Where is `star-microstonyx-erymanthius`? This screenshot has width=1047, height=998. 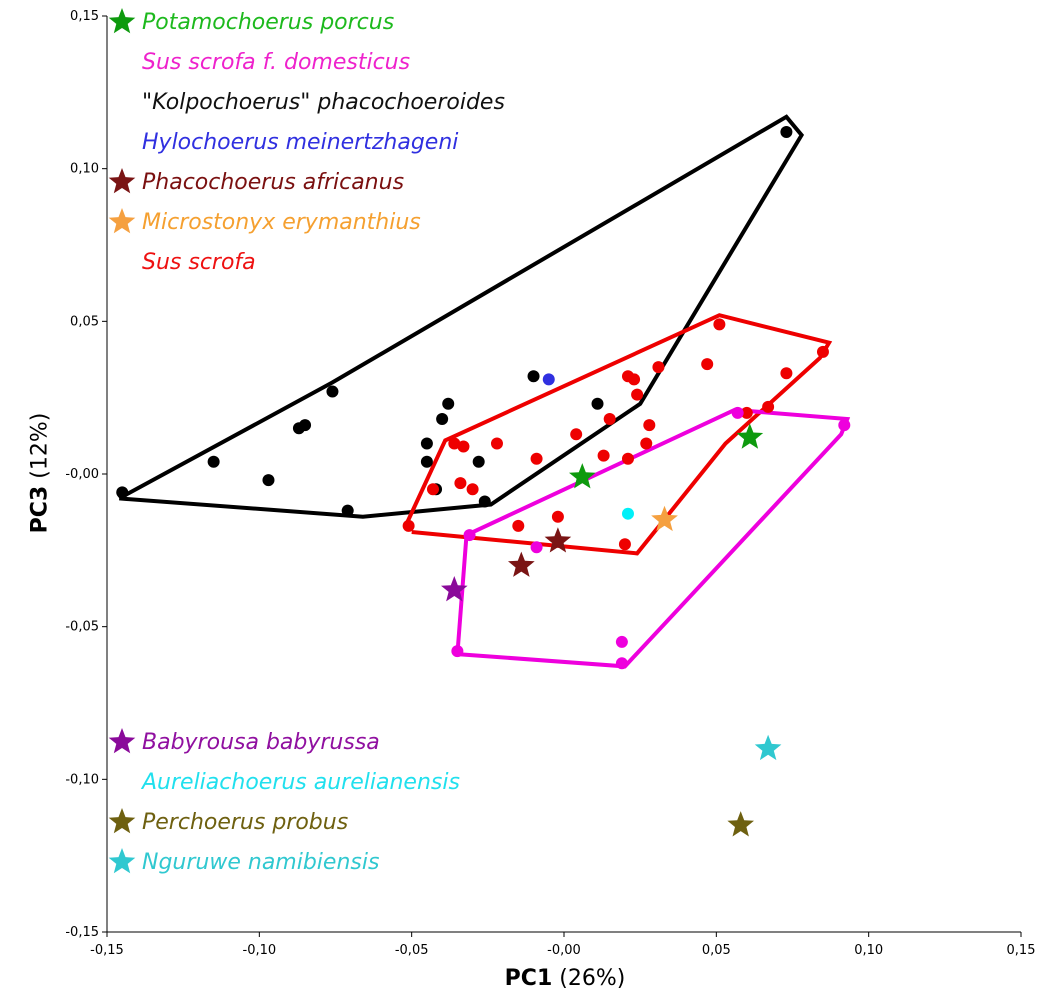
star-microstonyx-erymanthius is located at coordinates (664, 518).